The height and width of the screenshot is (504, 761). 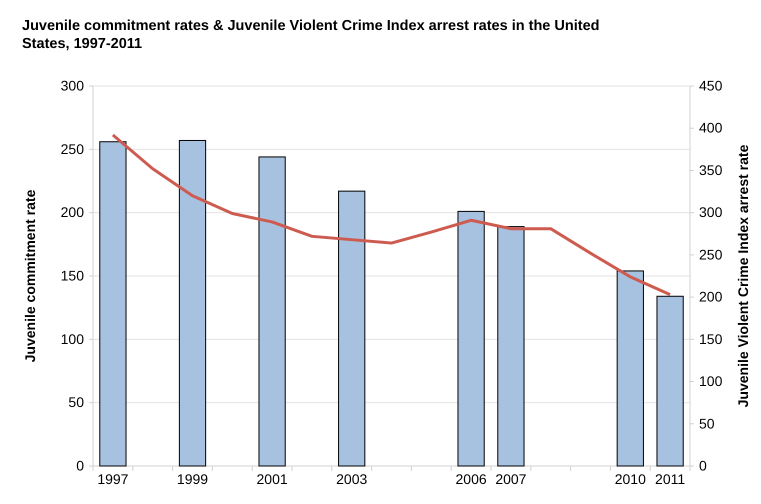 What do you see at coordinates (511, 478) in the screenshot?
I see `x-tick-label: 2007` at bounding box center [511, 478].